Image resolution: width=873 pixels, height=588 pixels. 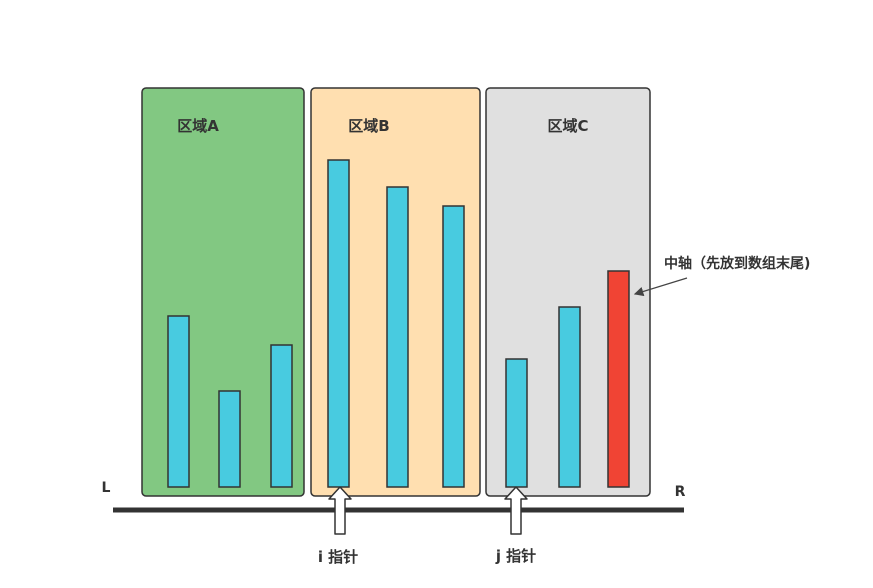 I want to click on i-pointer-label: i 指针, so click(x=338, y=557).